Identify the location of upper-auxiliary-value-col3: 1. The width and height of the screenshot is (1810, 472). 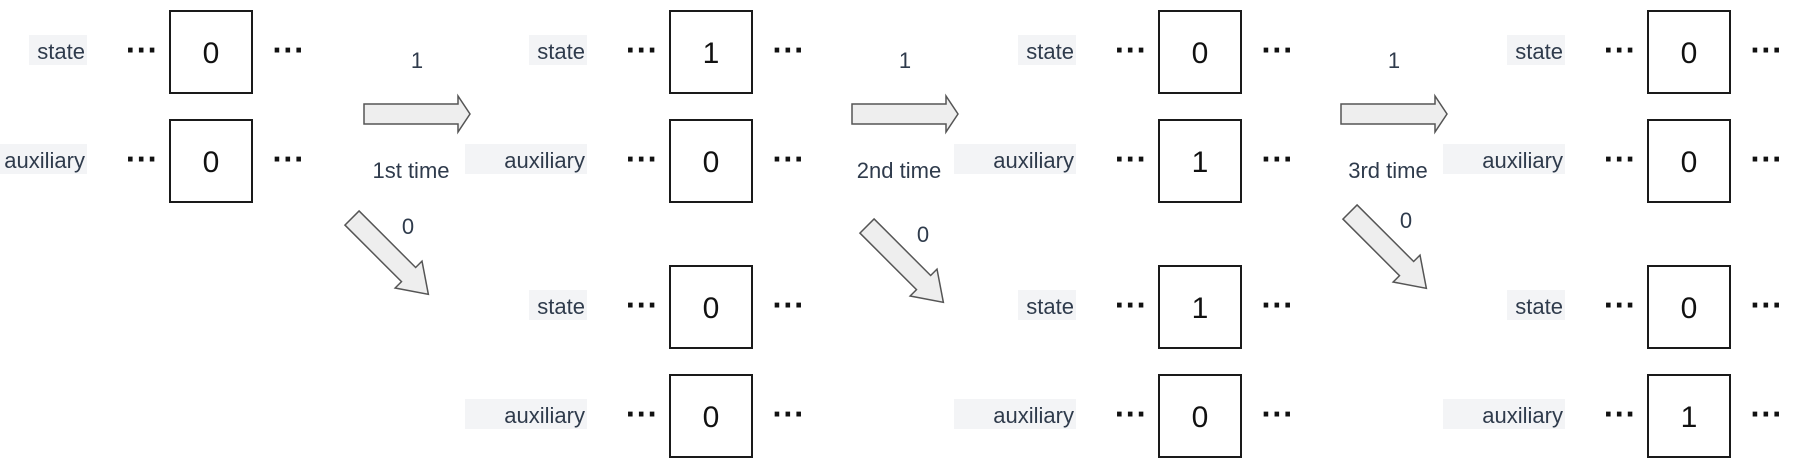
(1200, 162).